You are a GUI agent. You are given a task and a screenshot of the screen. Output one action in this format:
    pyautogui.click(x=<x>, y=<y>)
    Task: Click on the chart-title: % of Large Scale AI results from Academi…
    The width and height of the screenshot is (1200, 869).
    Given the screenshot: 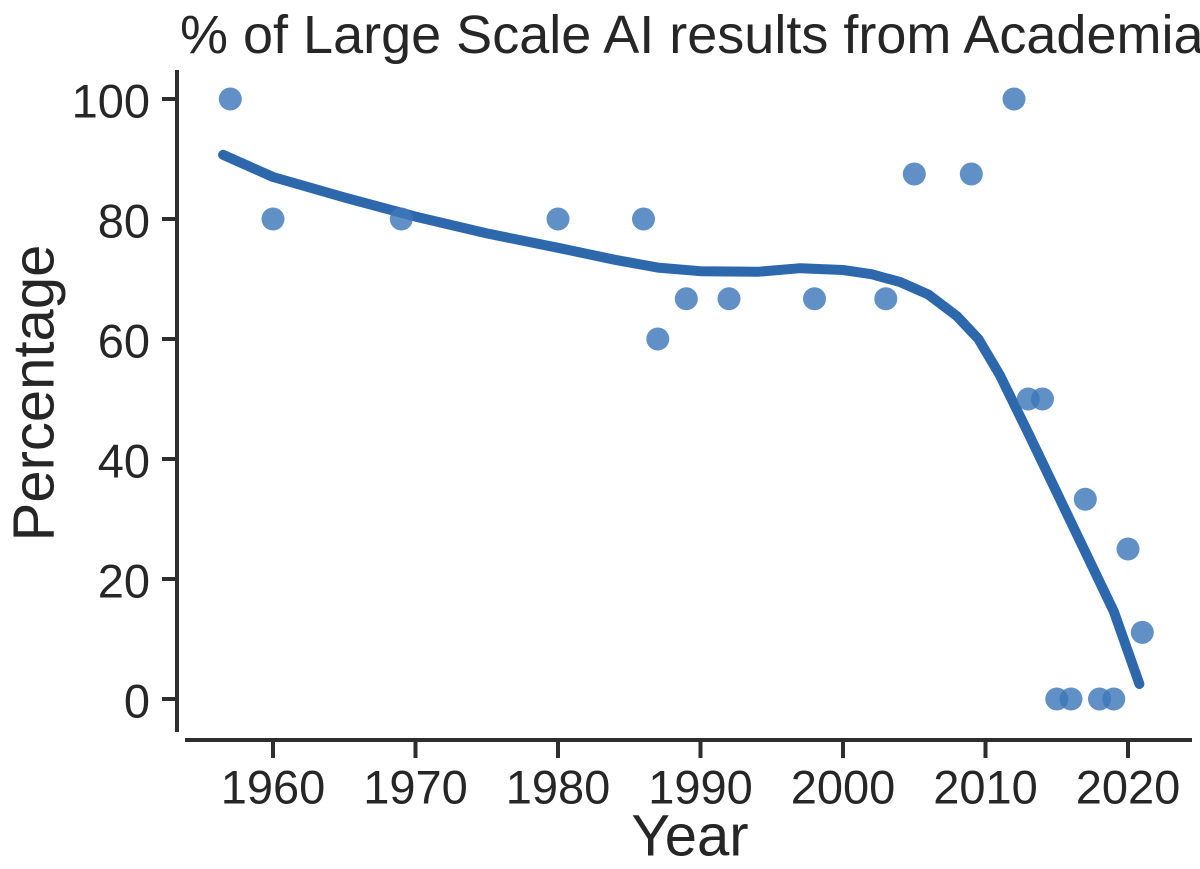 What is the action you would take?
    pyautogui.click(x=690, y=35)
    